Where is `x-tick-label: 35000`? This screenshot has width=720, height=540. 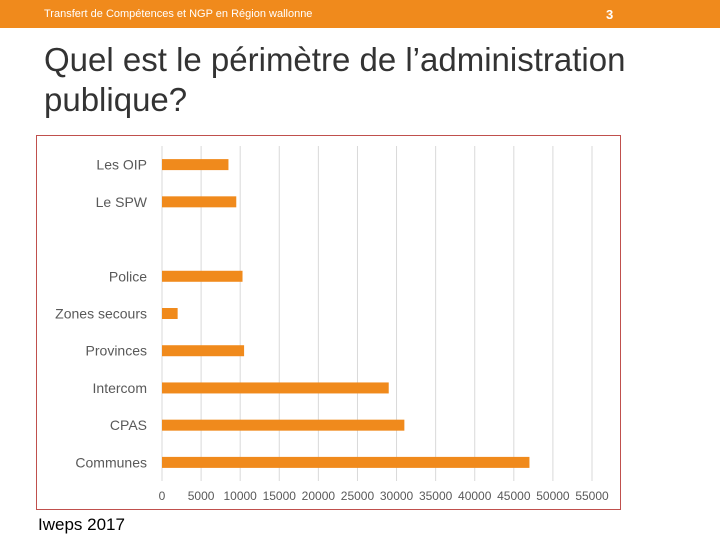 x-tick-label: 35000 is located at coordinates (436, 496).